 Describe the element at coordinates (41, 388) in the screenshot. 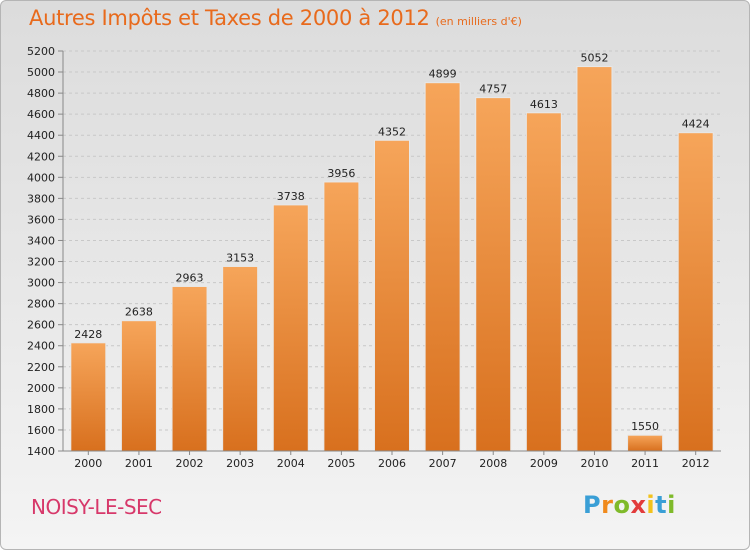

I see `y-tick-label: 2000` at that location.